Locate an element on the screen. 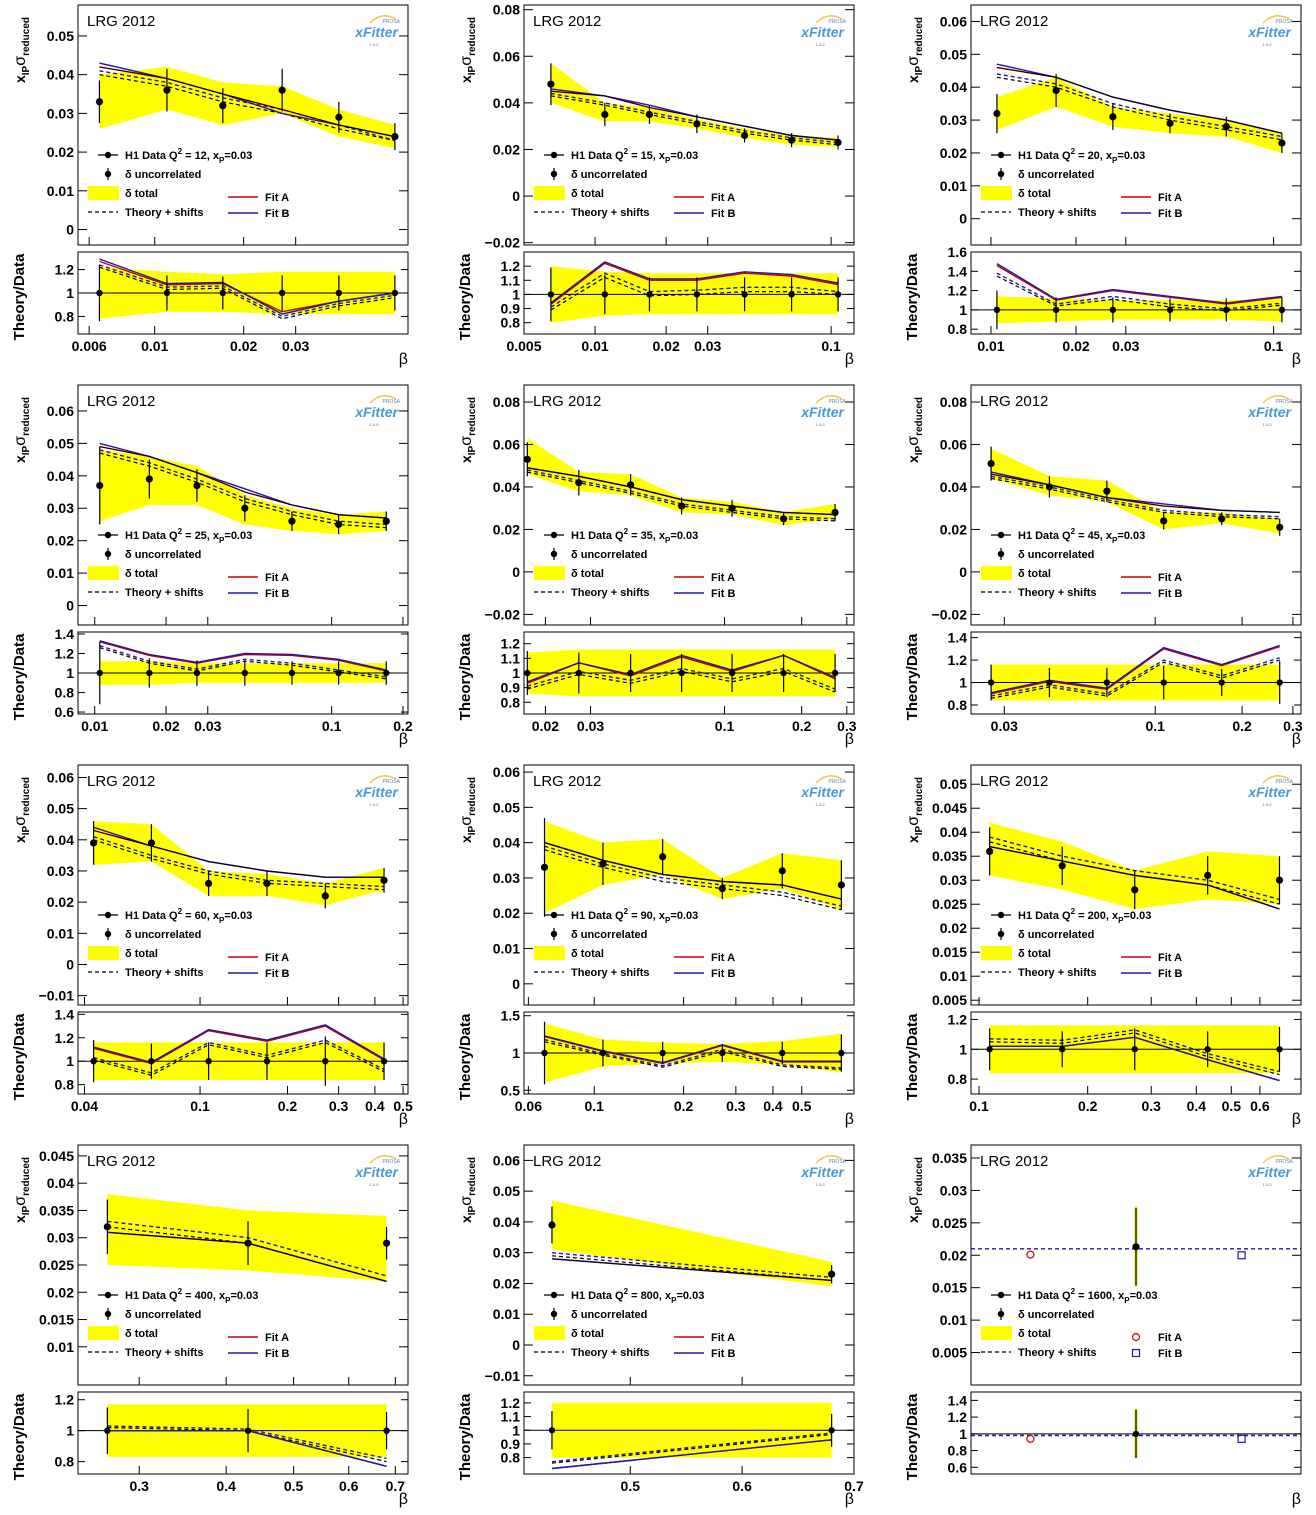 Image resolution: width=1316 pixels, height=1515 pixels. main-frame is located at coordinates (1136, 1265).